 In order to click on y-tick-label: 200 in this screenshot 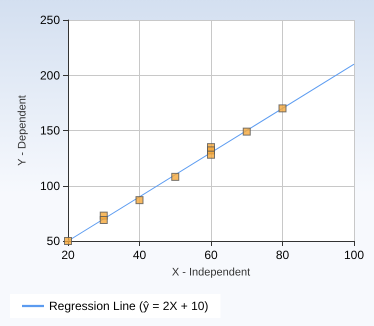, I will do `click(50, 75)`.